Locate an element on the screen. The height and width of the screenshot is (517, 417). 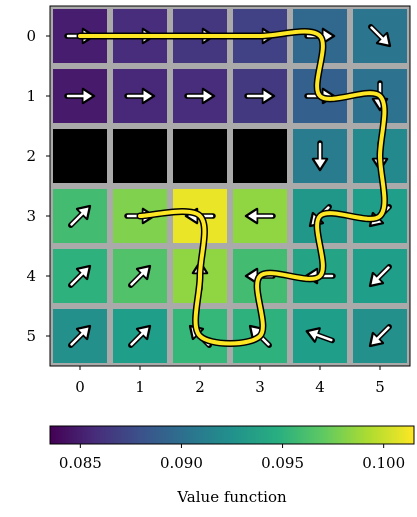
colorbar-label: Value function is located at coordinates (231, 497).